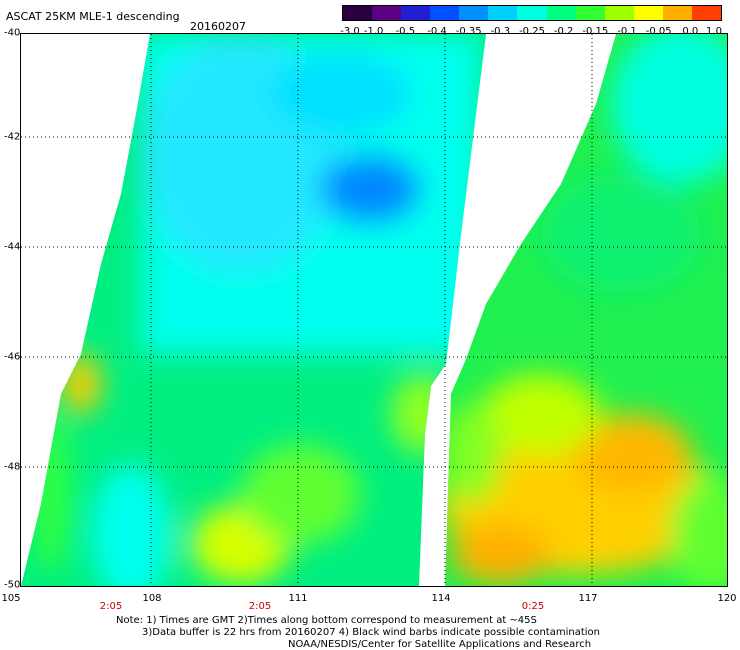  I want to click on color-scale-bar, so click(532, 13).